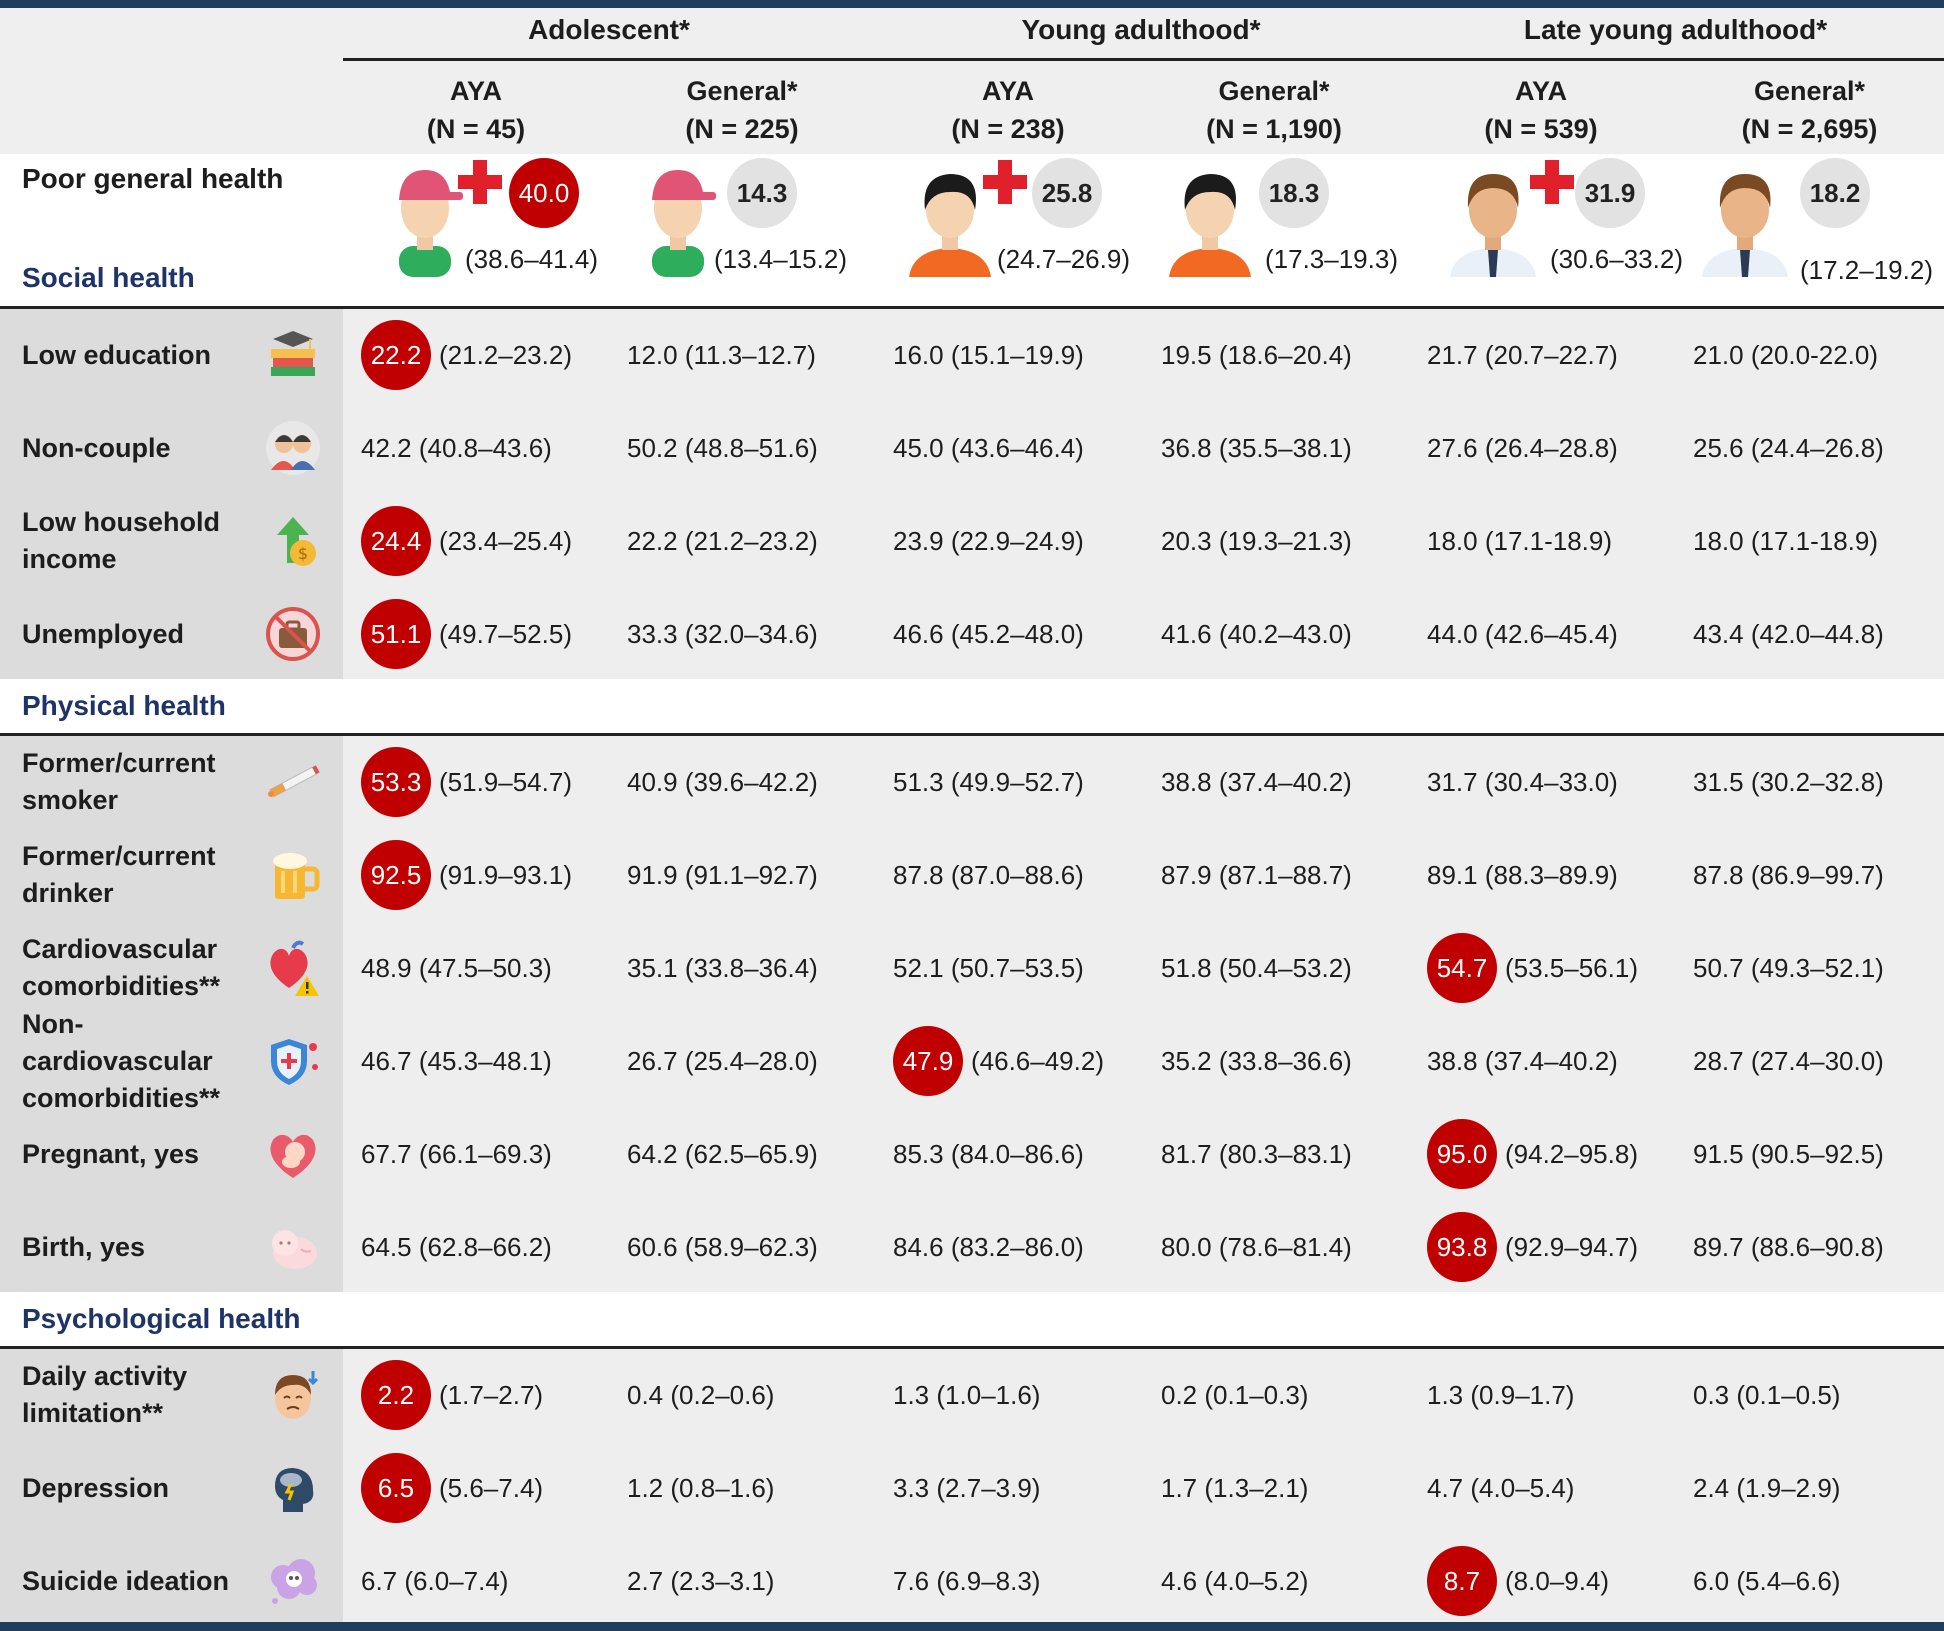 The height and width of the screenshot is (1631, 1944). What do you see at coordinates (293, 541) in the screenshot?
I see `income-arrow-icon: $` at bounding box center [293, 541].